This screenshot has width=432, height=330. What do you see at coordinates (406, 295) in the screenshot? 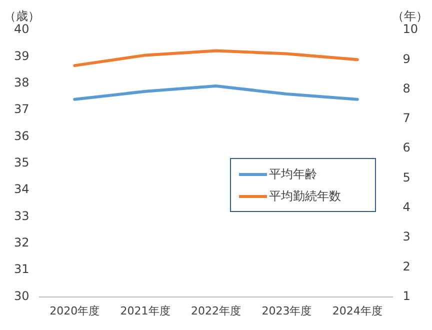
I see `y2-tick-label: 1` at bounding box center [406, 295].